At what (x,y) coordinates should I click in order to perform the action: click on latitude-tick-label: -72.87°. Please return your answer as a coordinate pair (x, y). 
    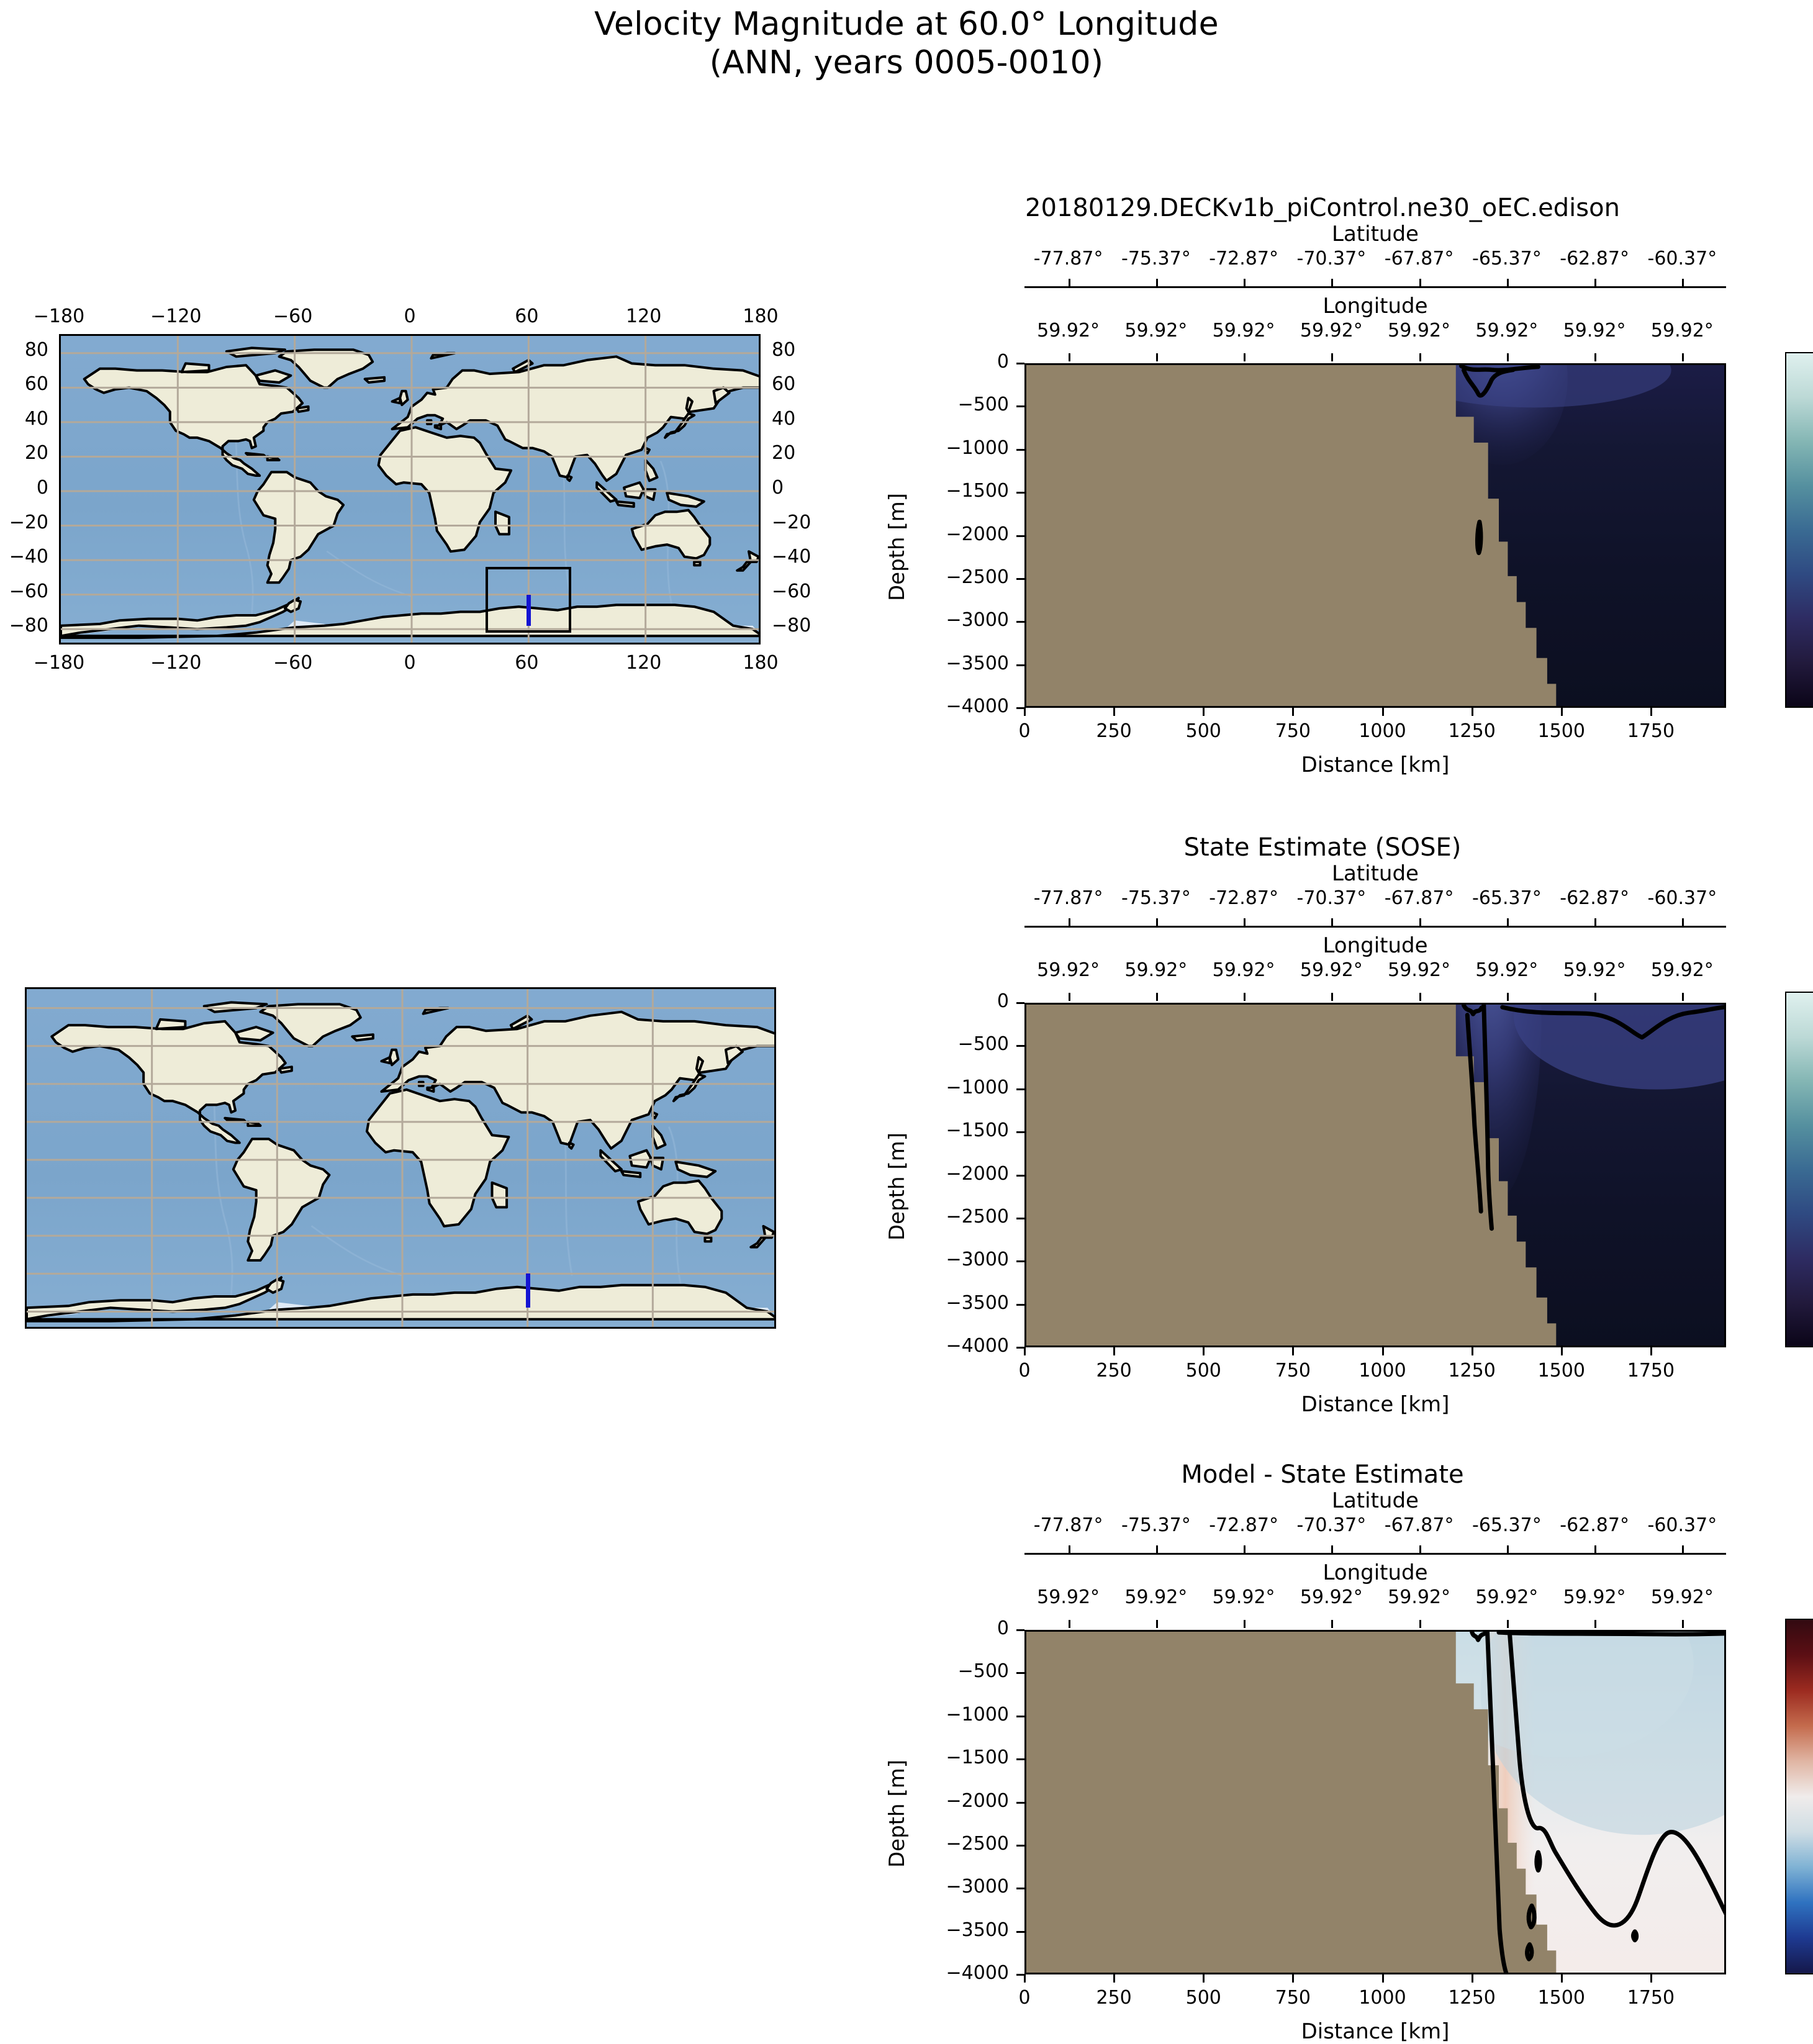
    Looking at the image, I should click on (1243, 1525).